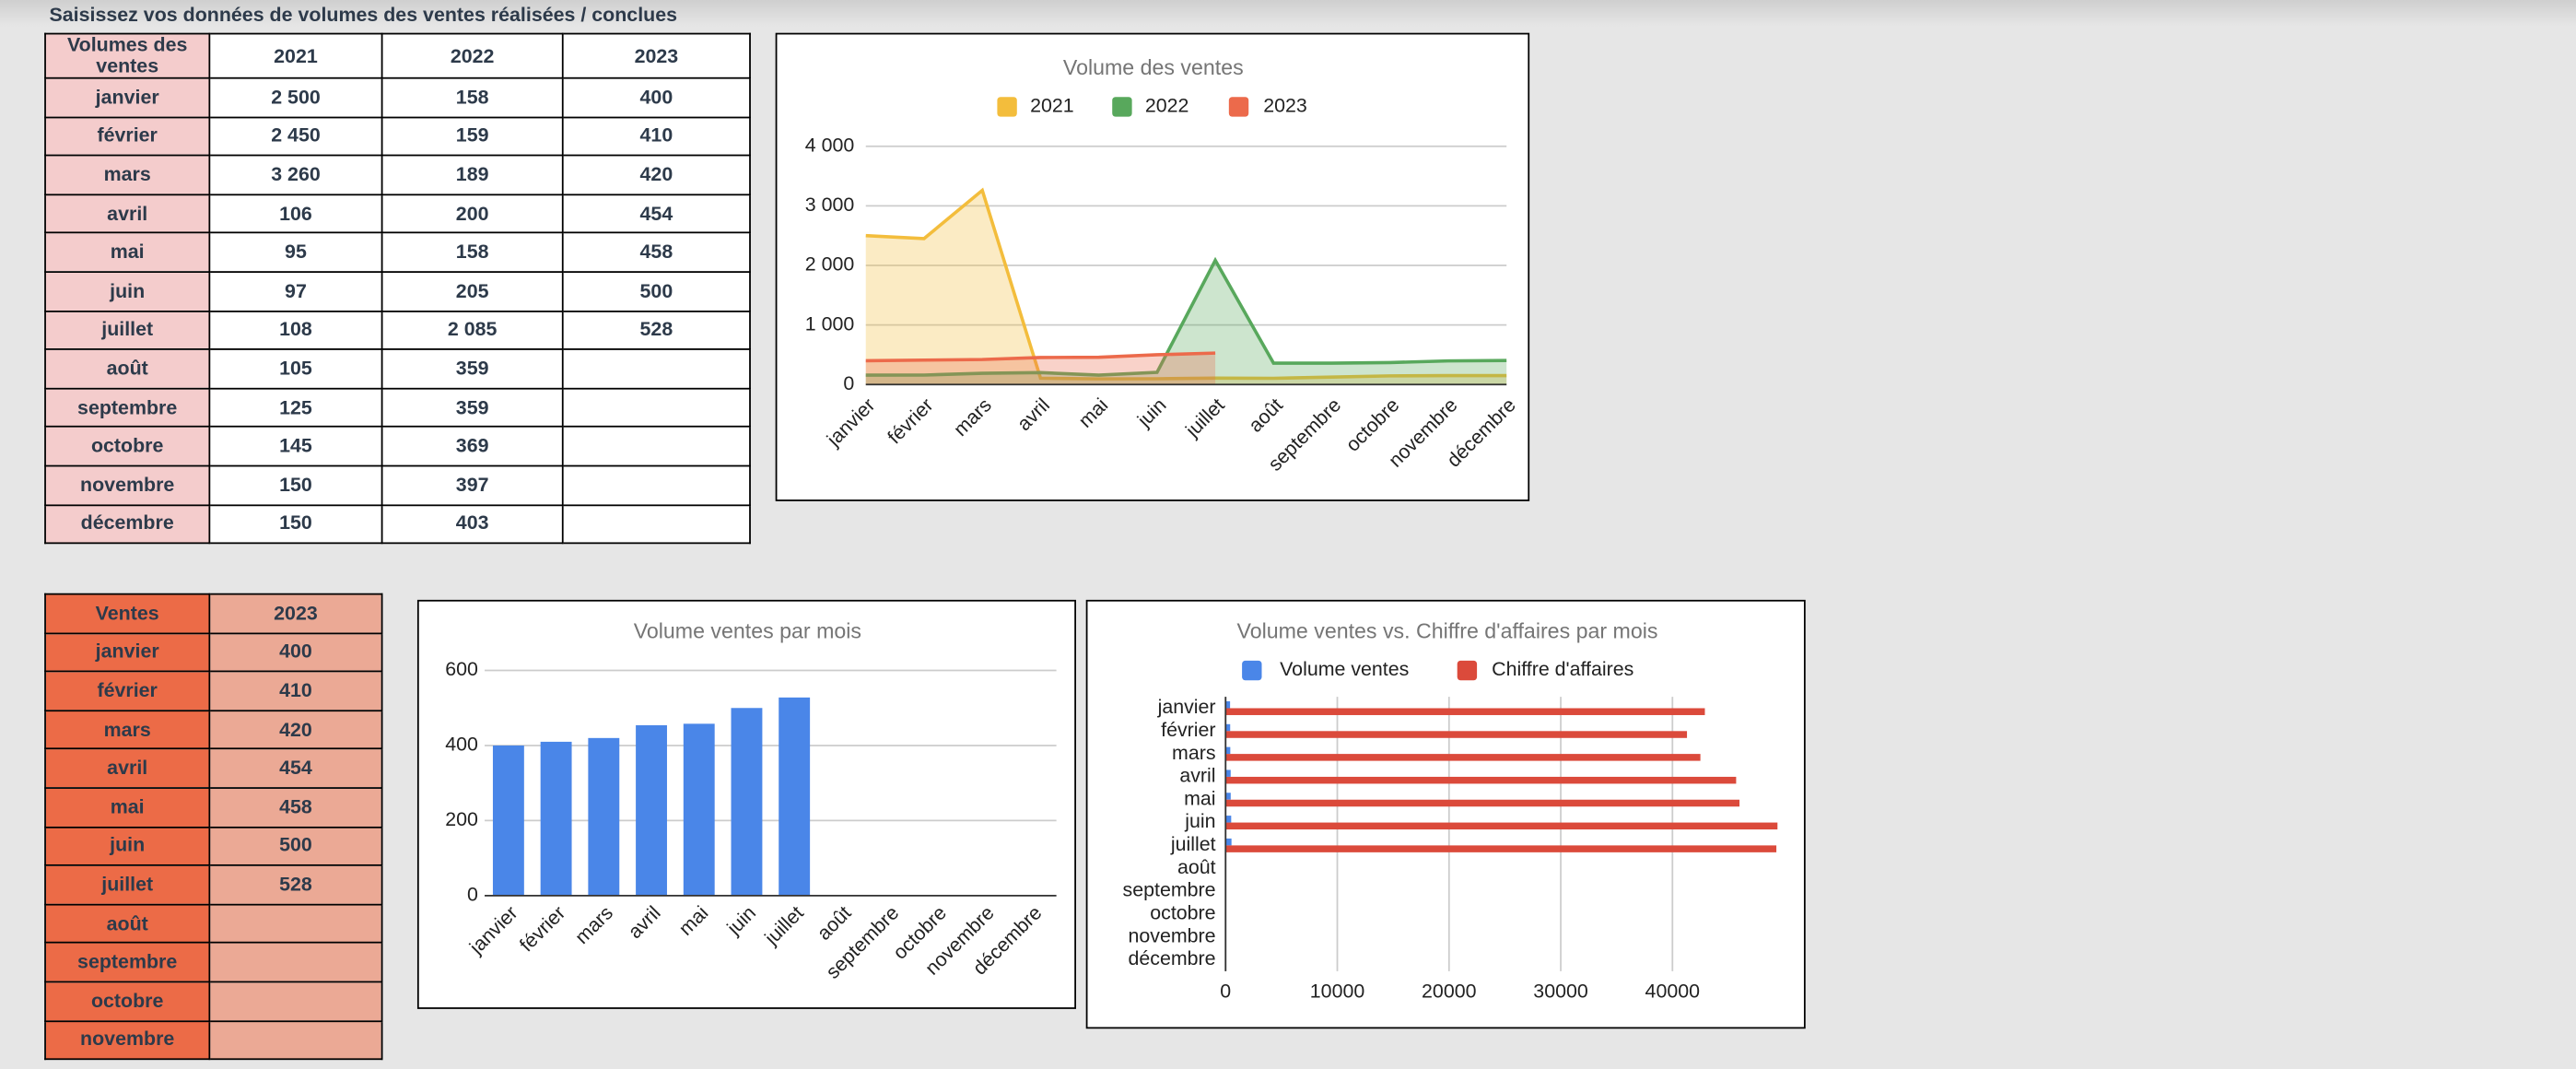  I want to click on chart-title: Volume ventes par mois, so click(747, 631).